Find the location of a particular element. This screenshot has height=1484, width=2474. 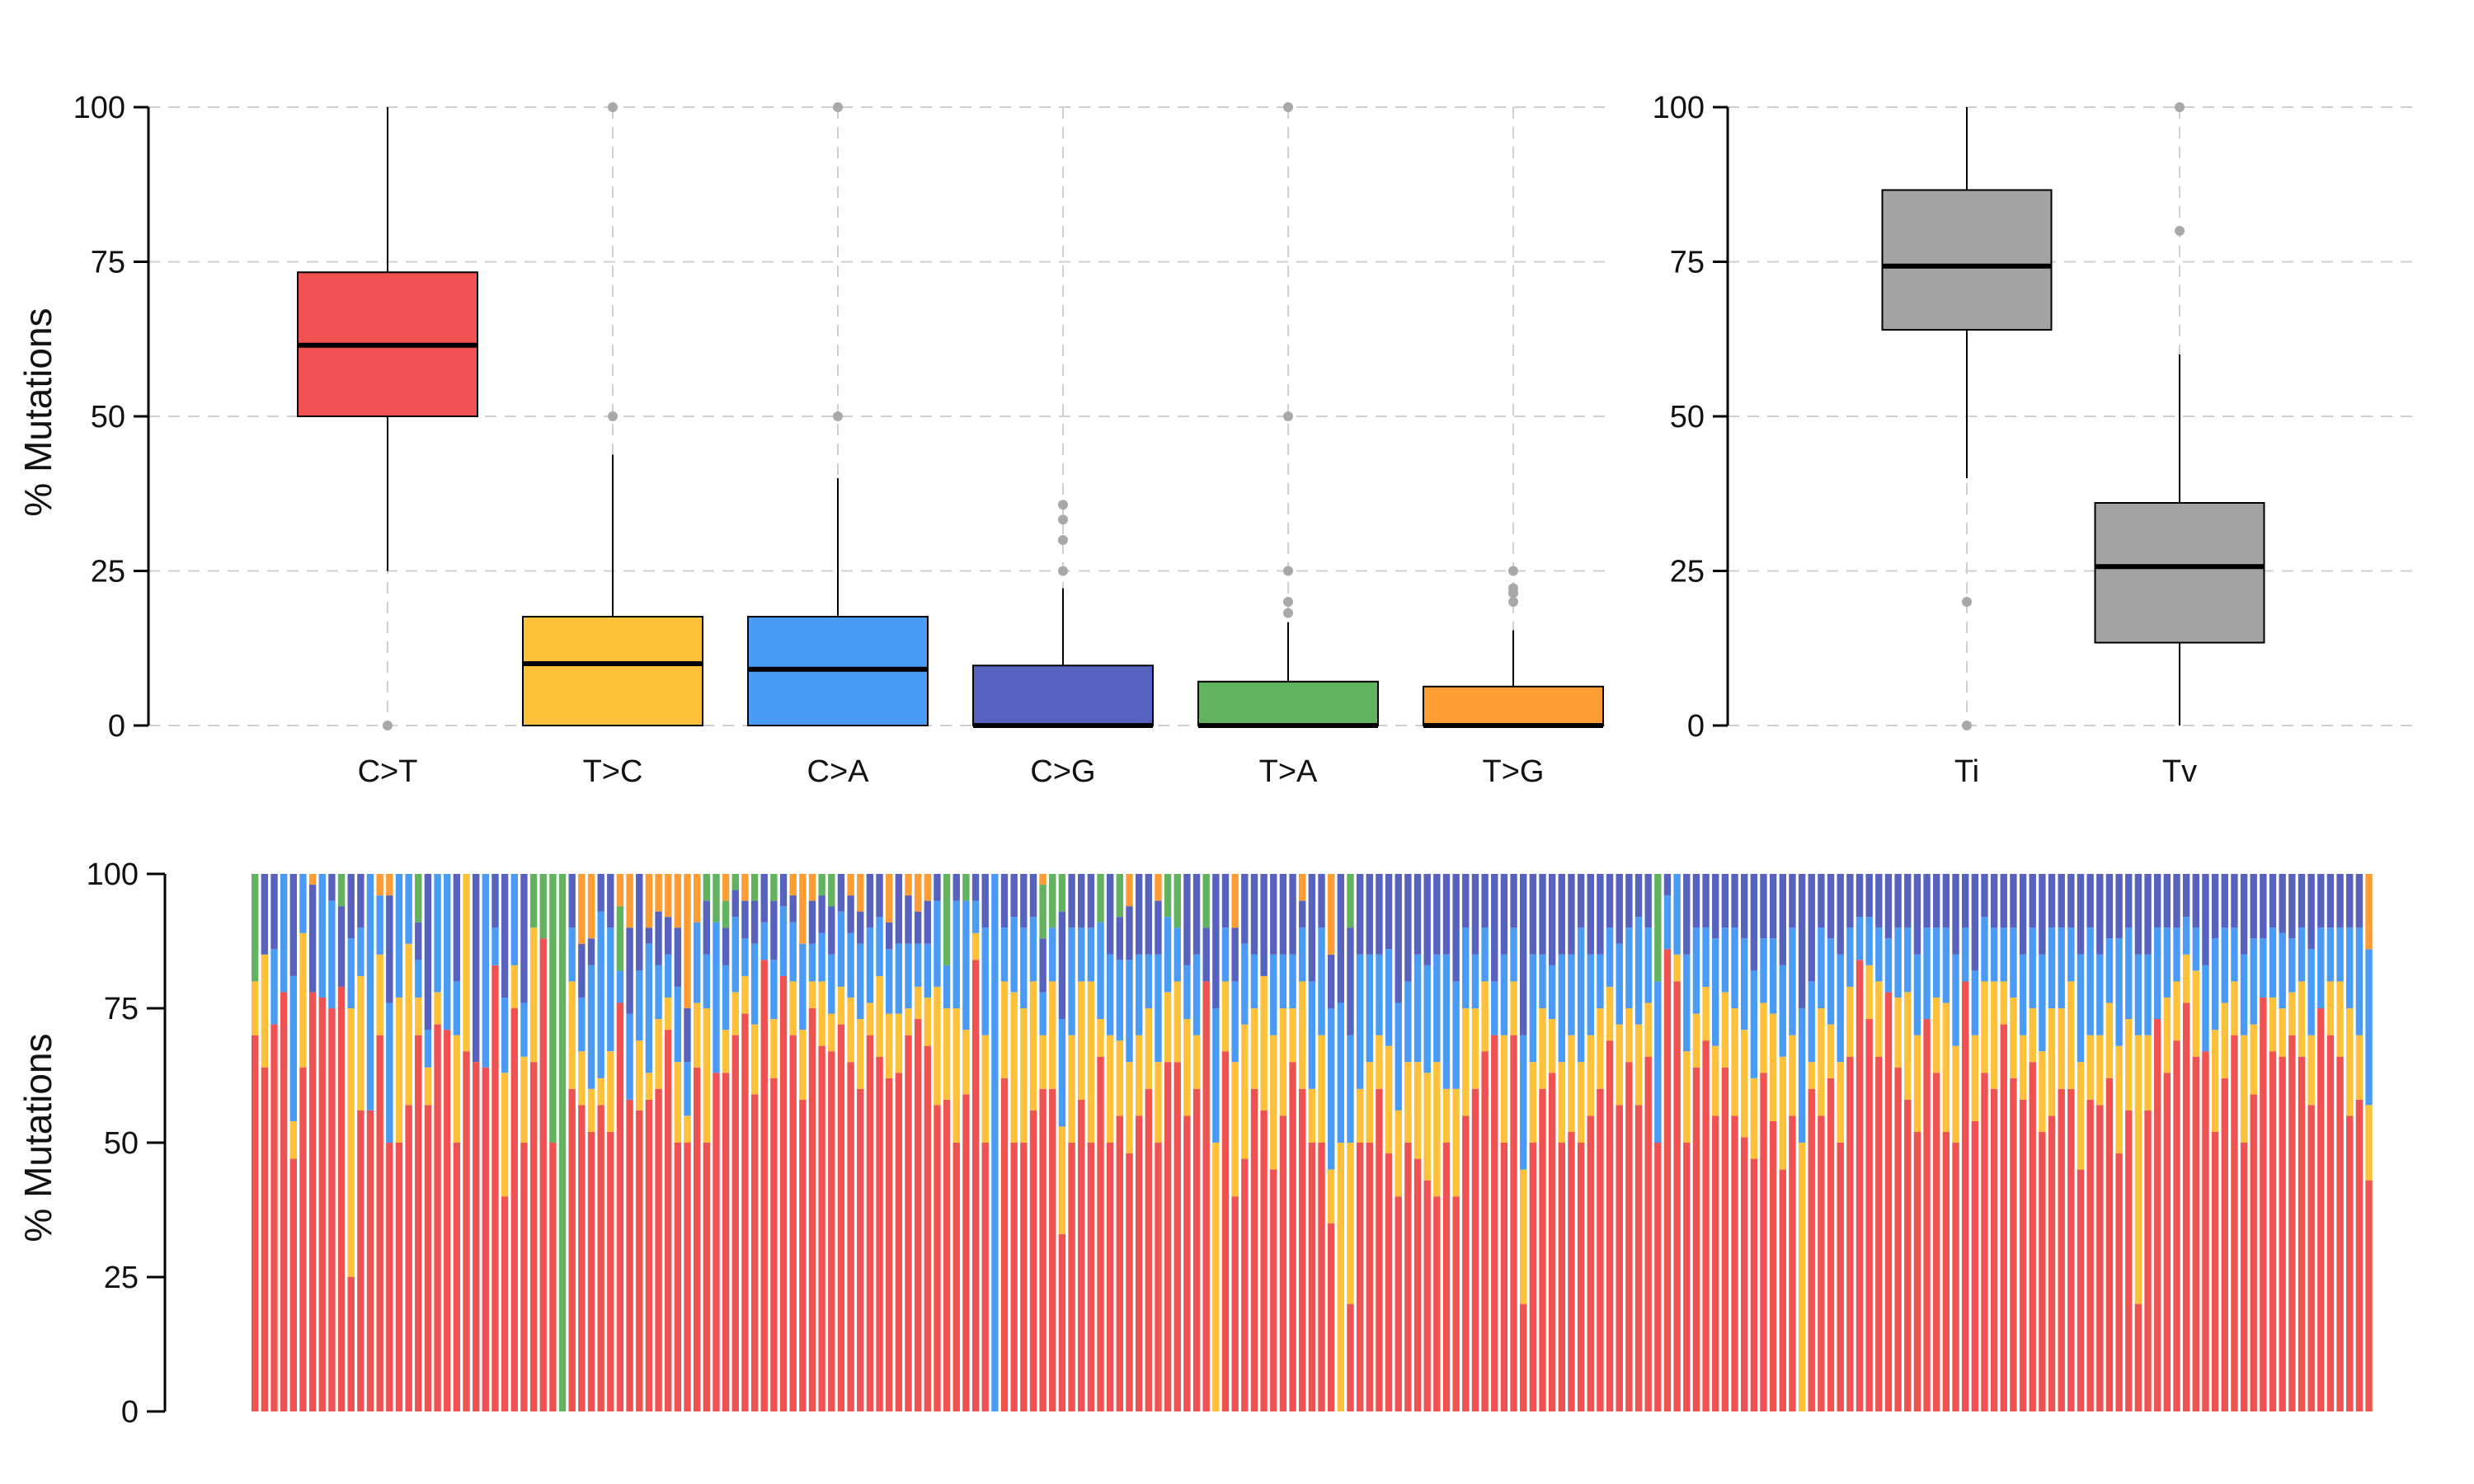

sample-128-c-to-a-segment is located at coordinates (1475, 981).